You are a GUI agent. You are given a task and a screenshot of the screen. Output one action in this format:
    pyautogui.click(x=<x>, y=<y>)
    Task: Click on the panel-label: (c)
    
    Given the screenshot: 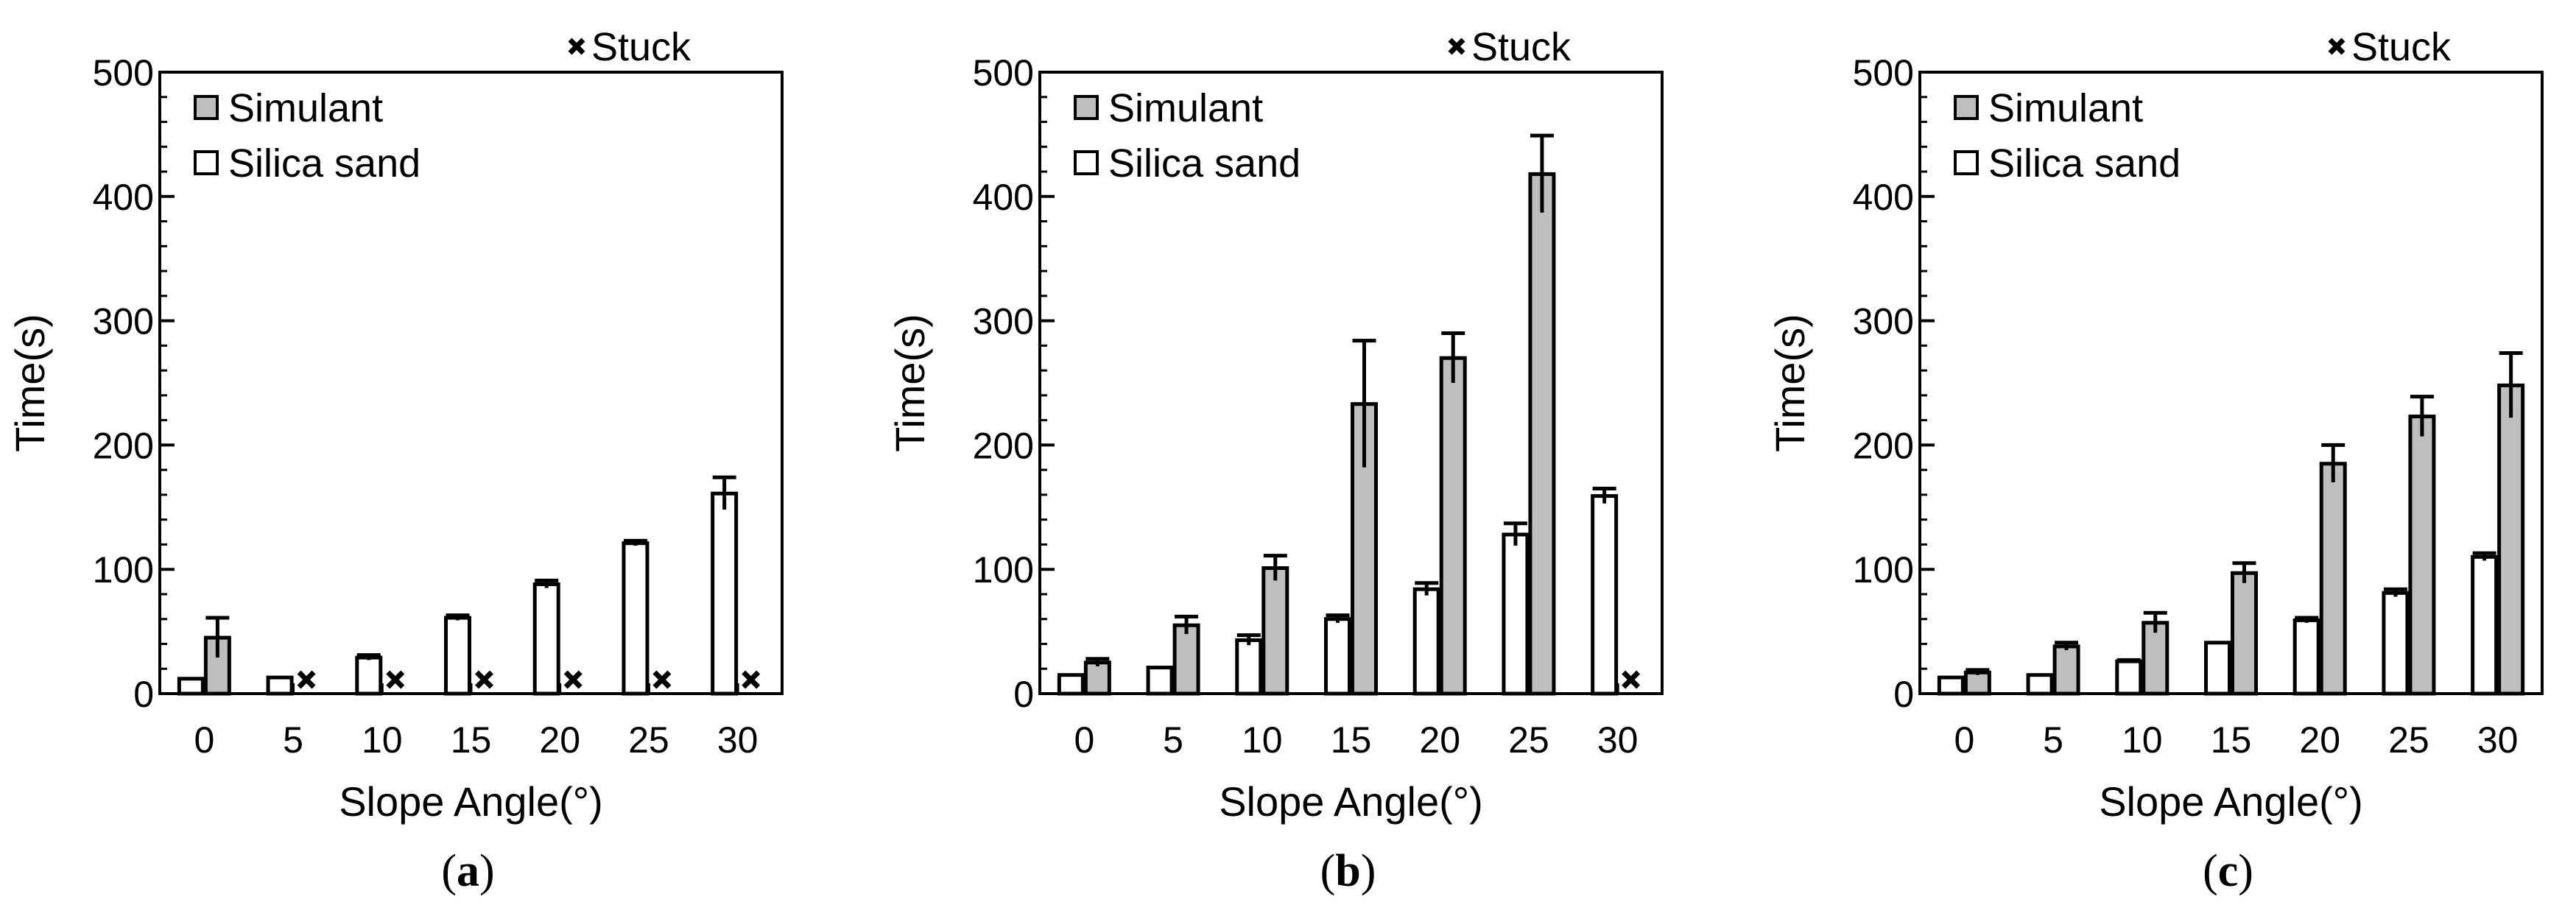 What is the action you would take?
    pyautogui.click(x=2228, y=871)
    